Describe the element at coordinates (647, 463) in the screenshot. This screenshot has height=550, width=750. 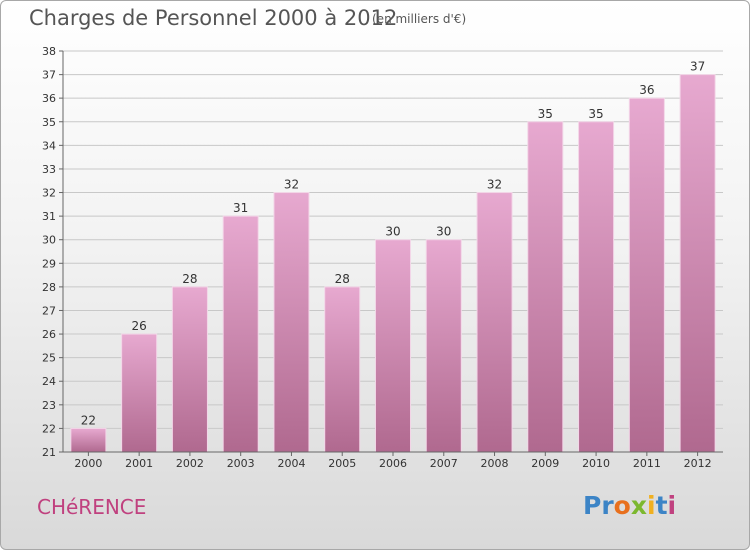
I see `x-tick-label: 2011` at that location.